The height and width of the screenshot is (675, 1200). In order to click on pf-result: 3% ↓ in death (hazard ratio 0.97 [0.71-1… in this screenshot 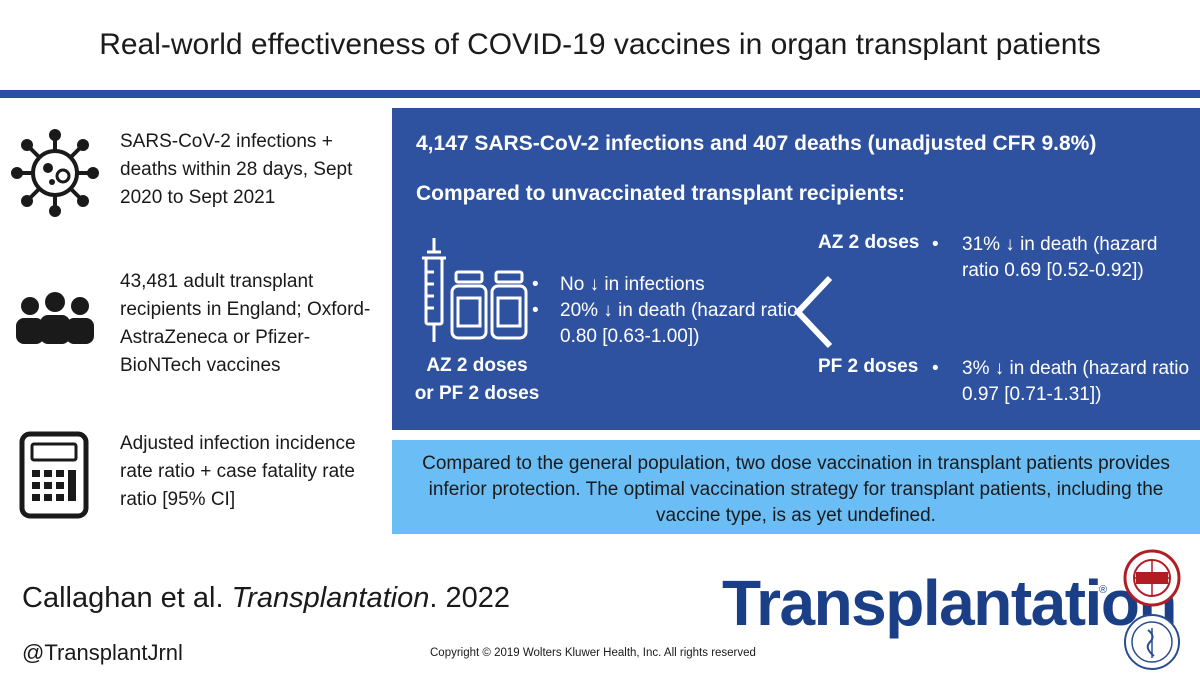, I will do `click(1062, 382)`.